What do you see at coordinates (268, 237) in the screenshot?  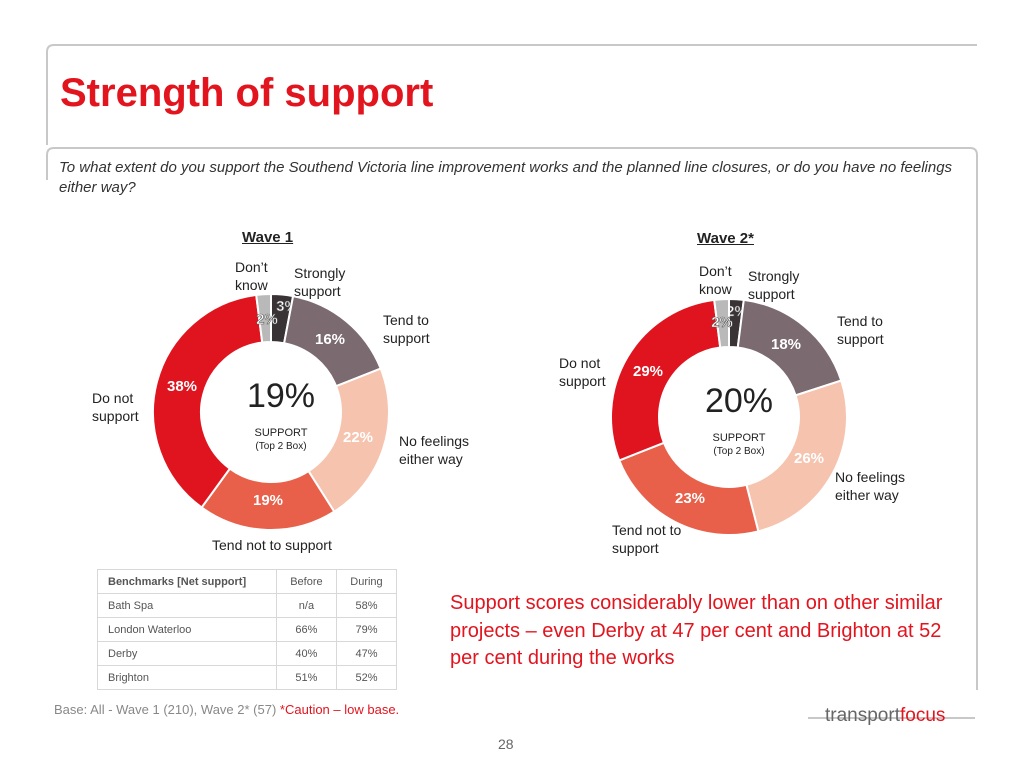 I see `chart-title: Wave 1` at bounding box center [268, 237].